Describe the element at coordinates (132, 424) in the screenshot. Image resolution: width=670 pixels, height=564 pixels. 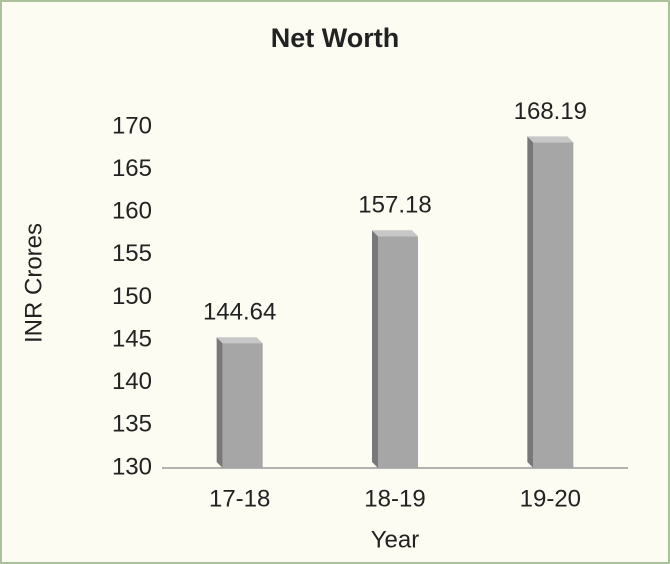
I see `y-tick-label: 135` at that location.